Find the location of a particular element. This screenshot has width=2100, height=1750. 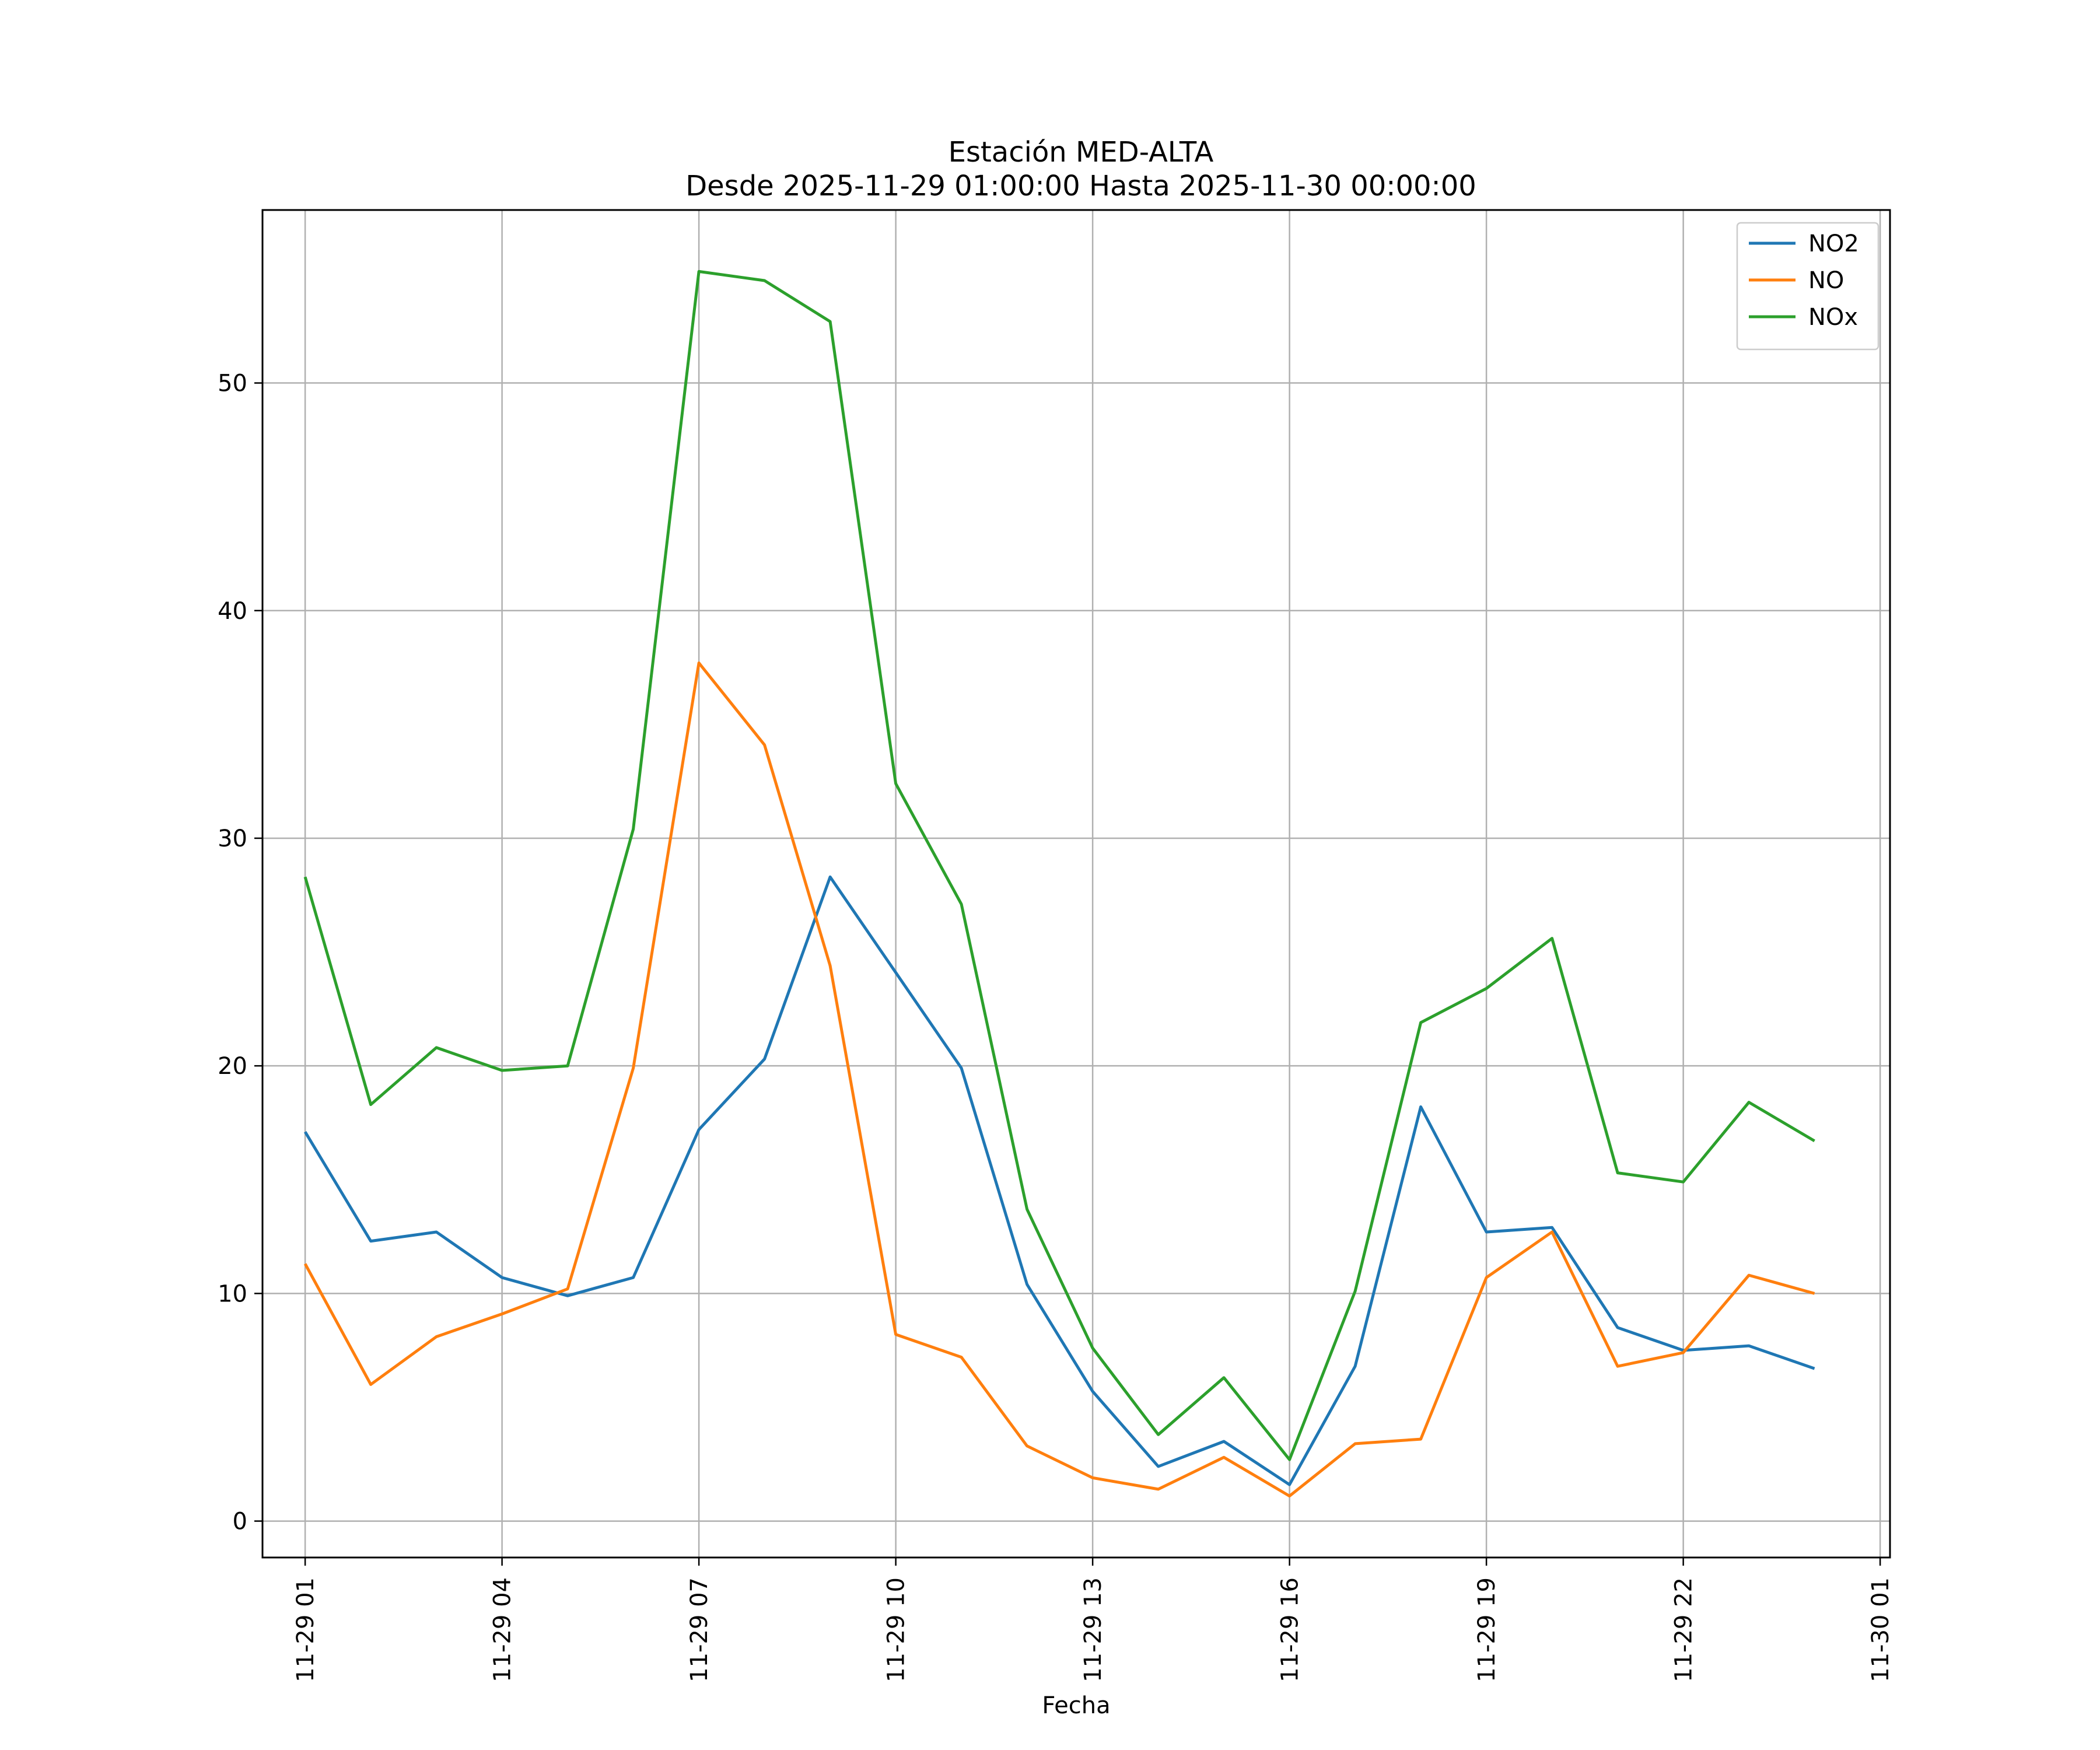

y-tick-label: 10 is located at coordinates (232, 1293).